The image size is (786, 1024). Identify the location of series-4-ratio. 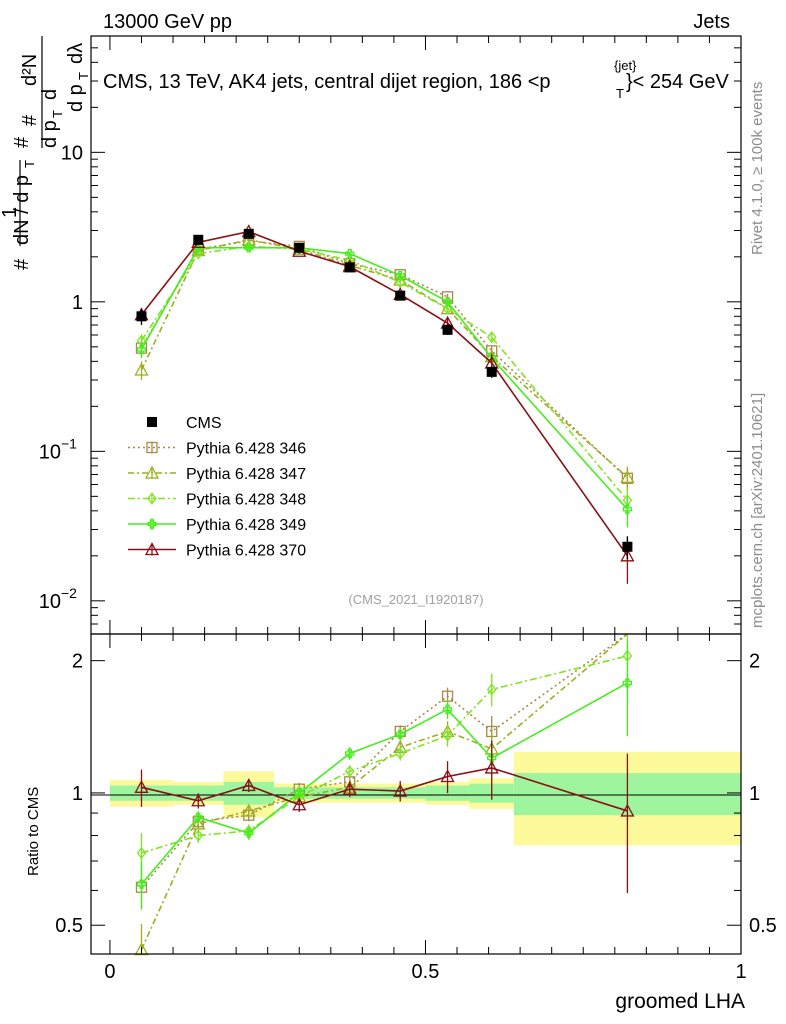
(384, 817).